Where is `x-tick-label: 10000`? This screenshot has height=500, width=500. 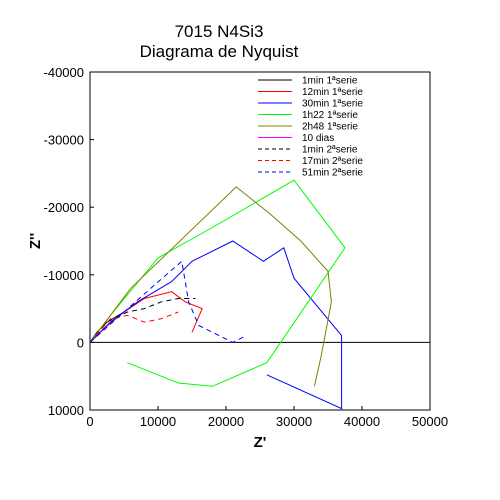
x-tick-label: 10000 is located at coordinates (158, 421).